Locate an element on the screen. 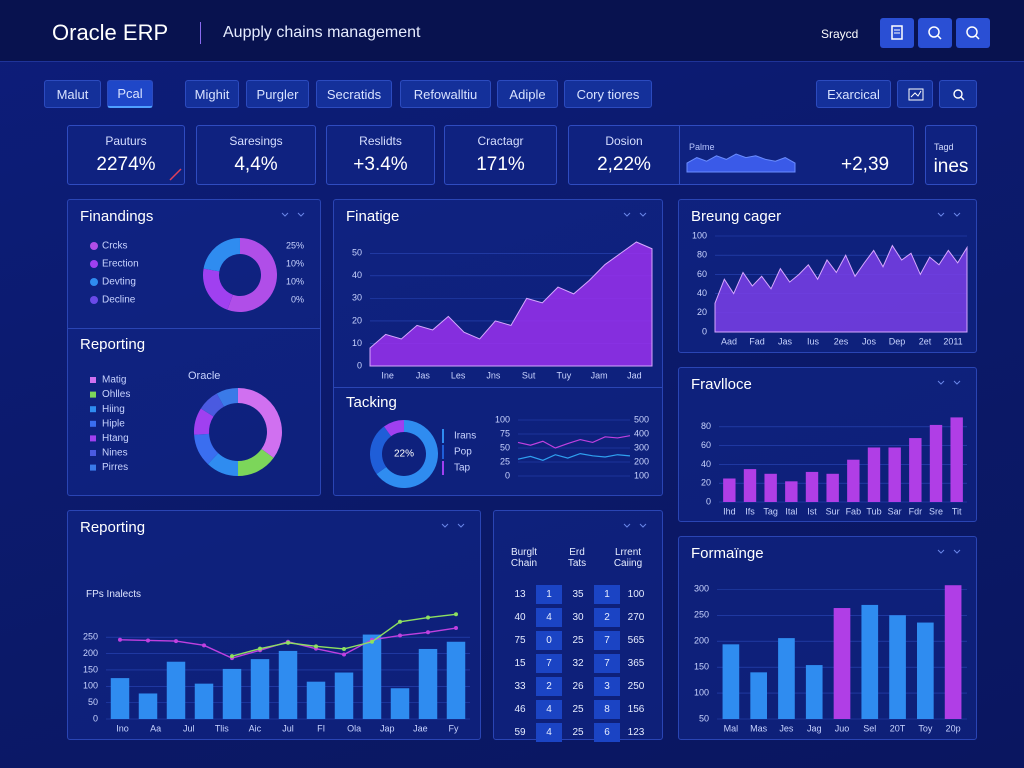 The height and width of the screenshot is (768, 1024). table-cell: 1 is located at coordinates (607, 594).